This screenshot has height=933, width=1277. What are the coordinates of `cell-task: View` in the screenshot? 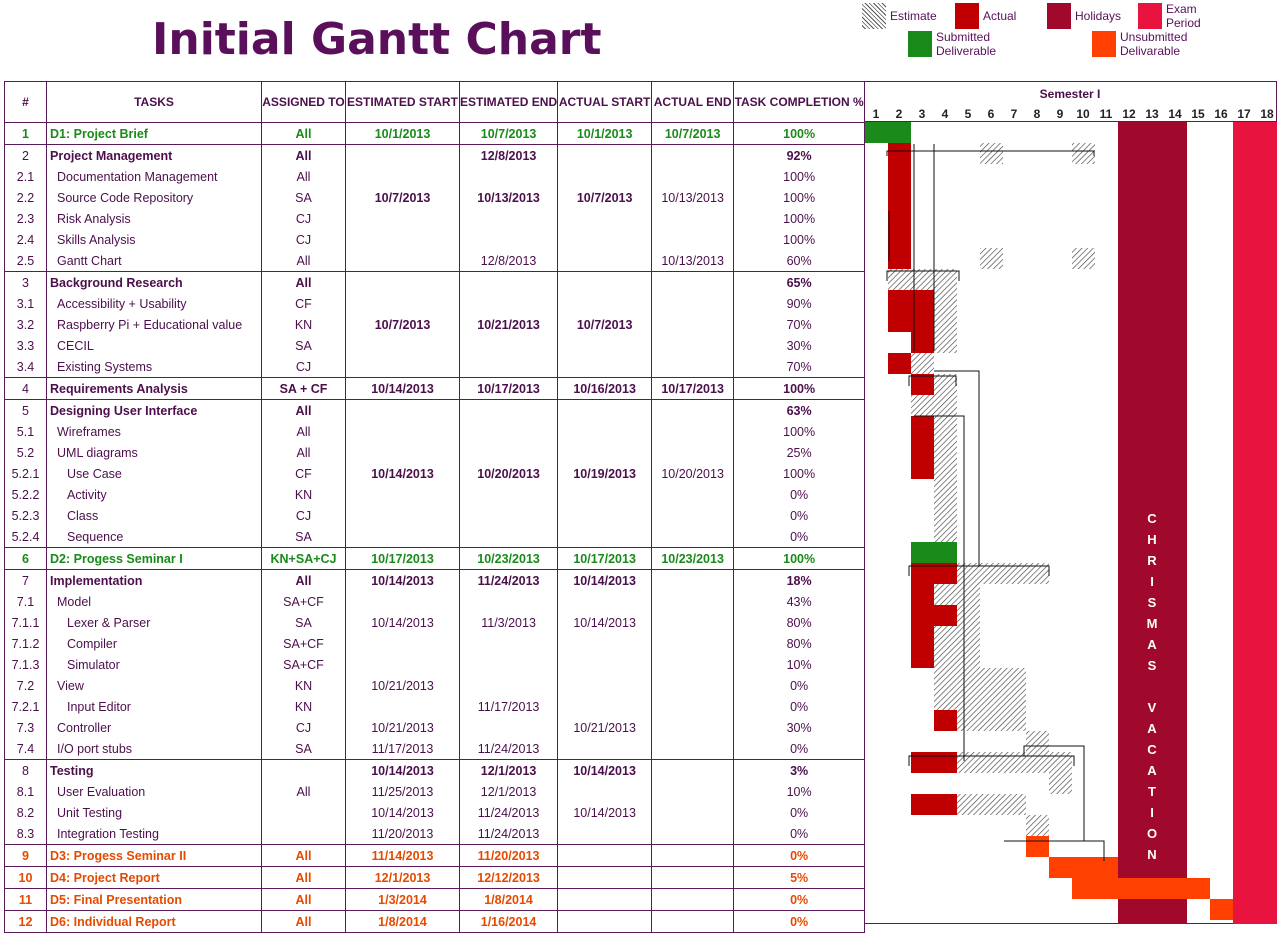 It's located at (154, 685).